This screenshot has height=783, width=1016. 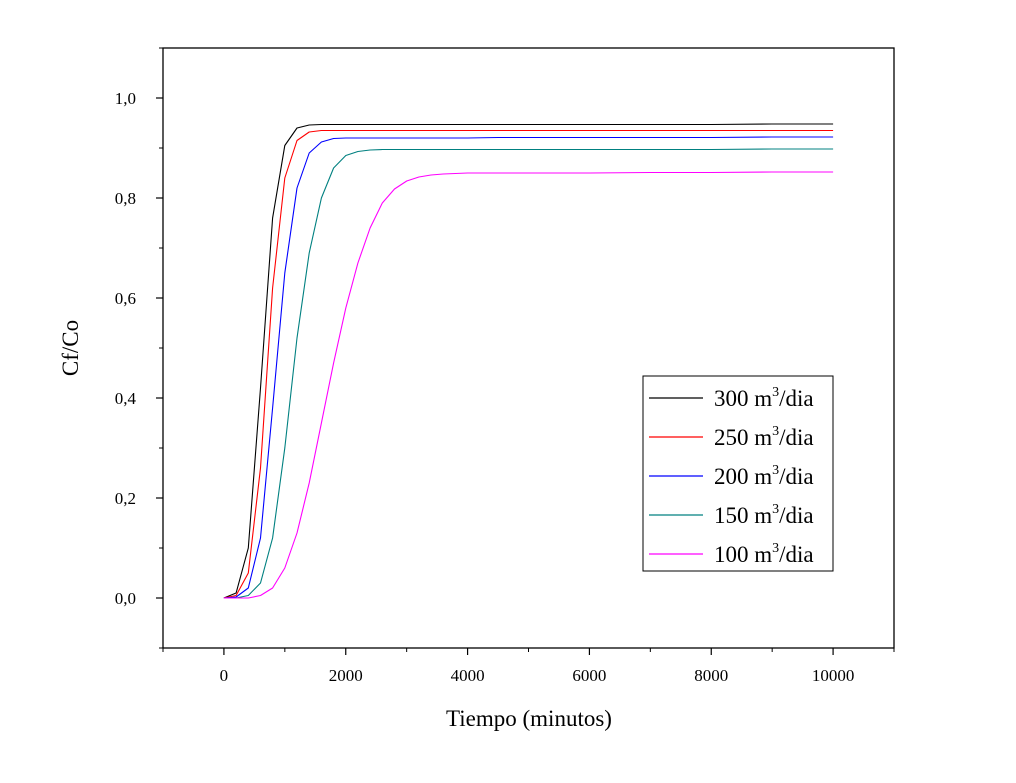 What do you see at coordinates (125, 598) in the screenshot?
I see `y-tick-label: 0,0` at bounding box center [125, 598].